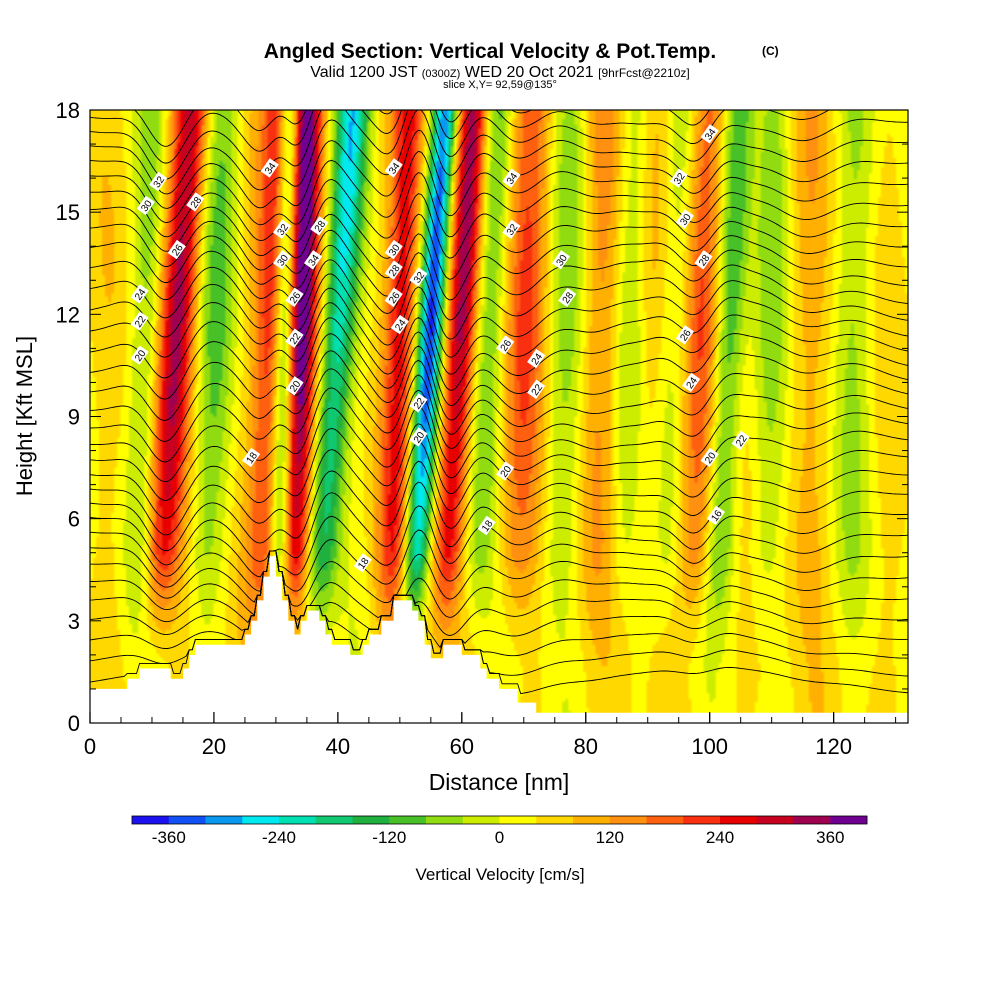  I want to click on colorbar-tick-label: -240, so click(279, 837).